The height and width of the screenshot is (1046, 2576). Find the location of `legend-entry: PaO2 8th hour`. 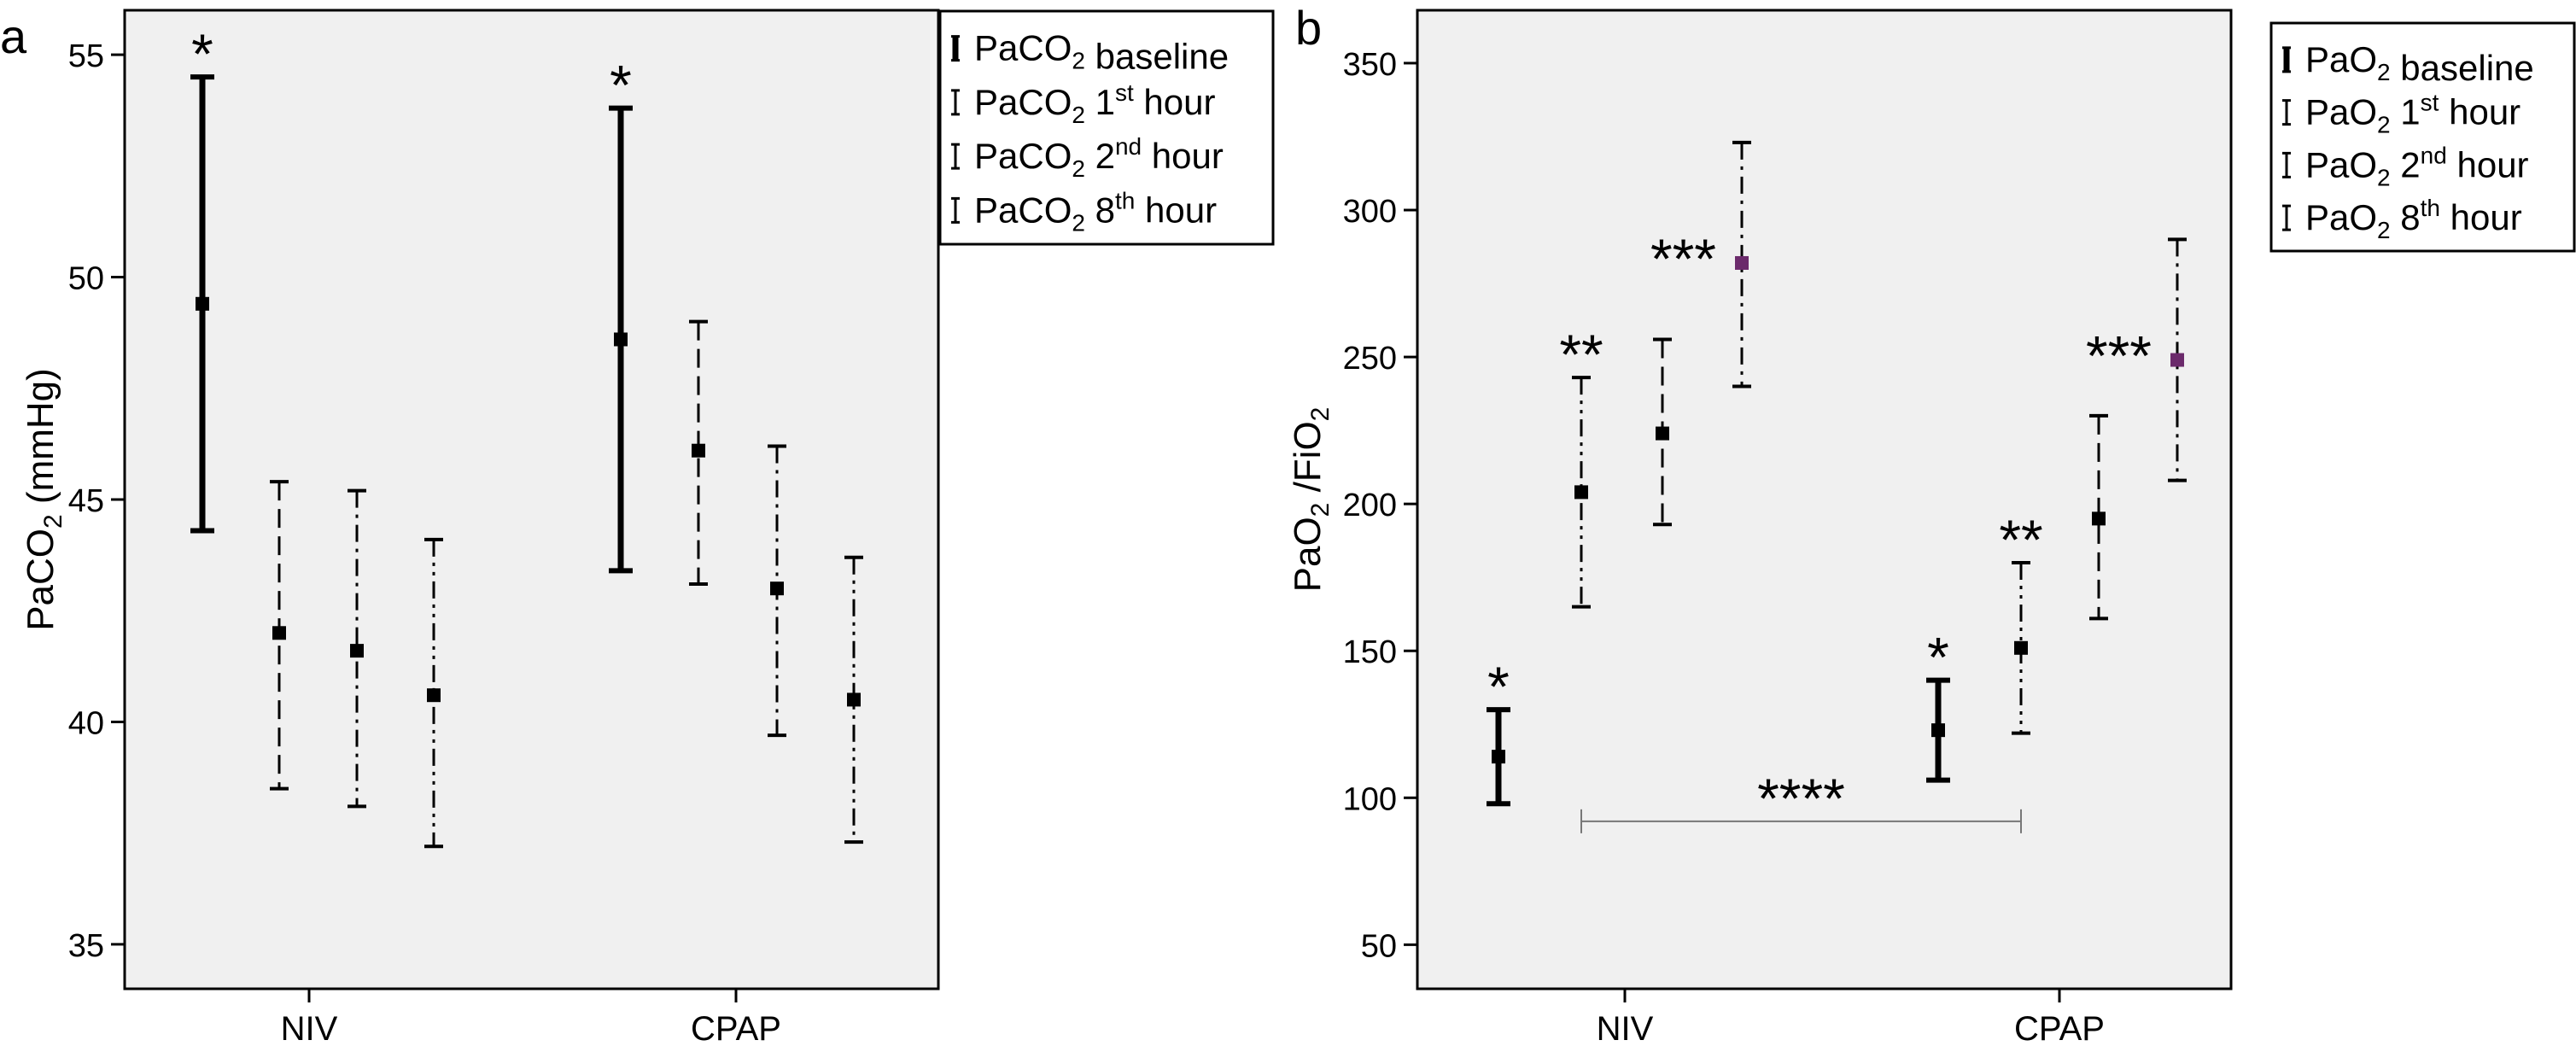

legend-entry: PaO2 8th hour is located at coordinates (2413, 219).